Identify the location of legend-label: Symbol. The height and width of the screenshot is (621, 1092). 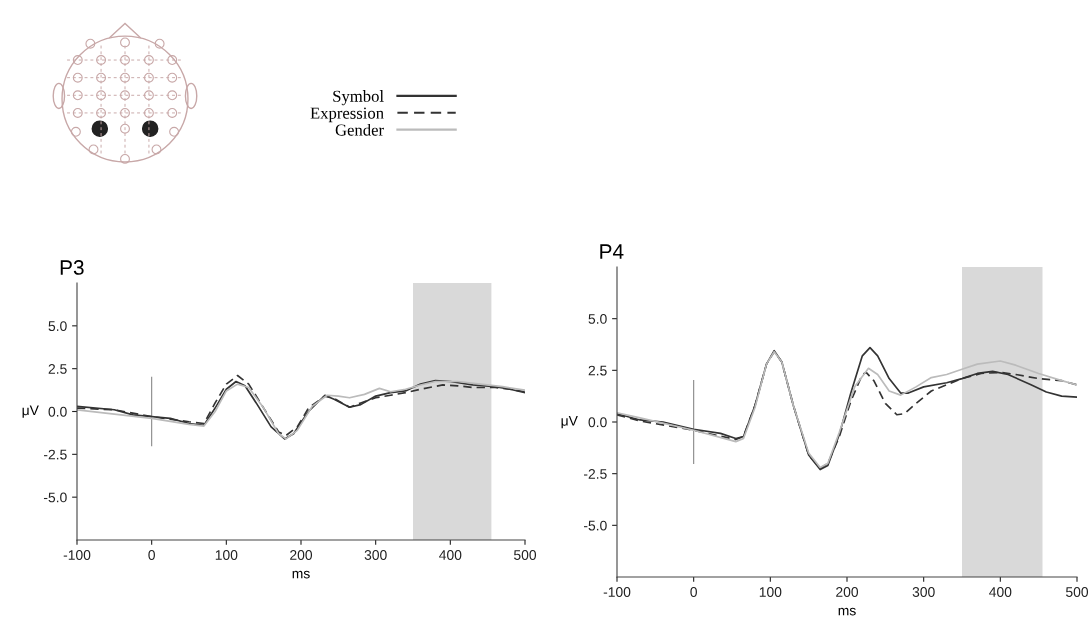
(358, 98).